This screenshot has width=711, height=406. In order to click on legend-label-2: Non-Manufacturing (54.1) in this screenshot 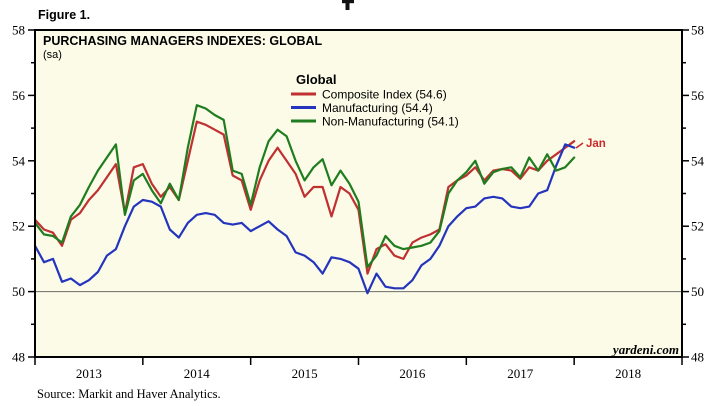, I will do `click(390, 122)`.